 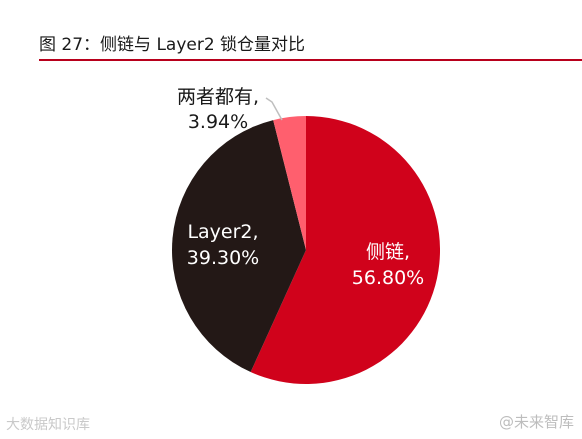 I want to click on slice-label-2: 两者都有,, so click(x=218, y=97).